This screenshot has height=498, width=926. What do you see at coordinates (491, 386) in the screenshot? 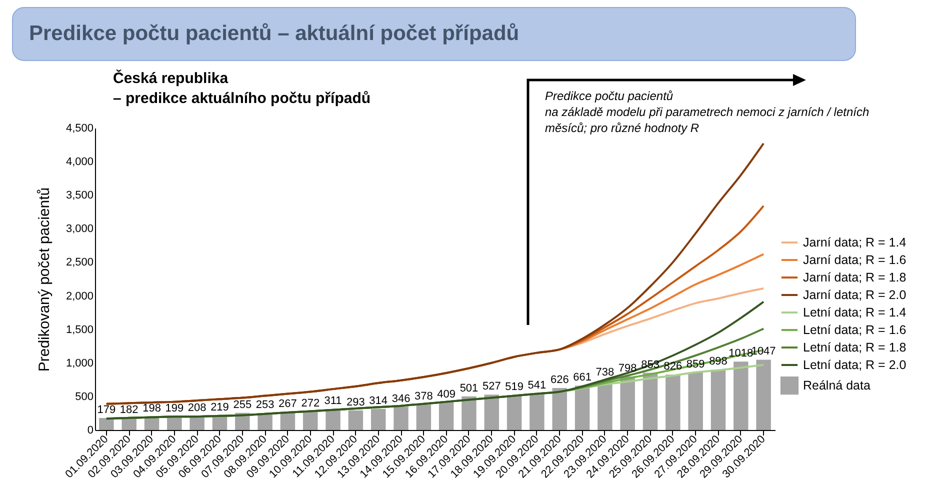
I see `data-label: 527` at bounding box center [491, 386].